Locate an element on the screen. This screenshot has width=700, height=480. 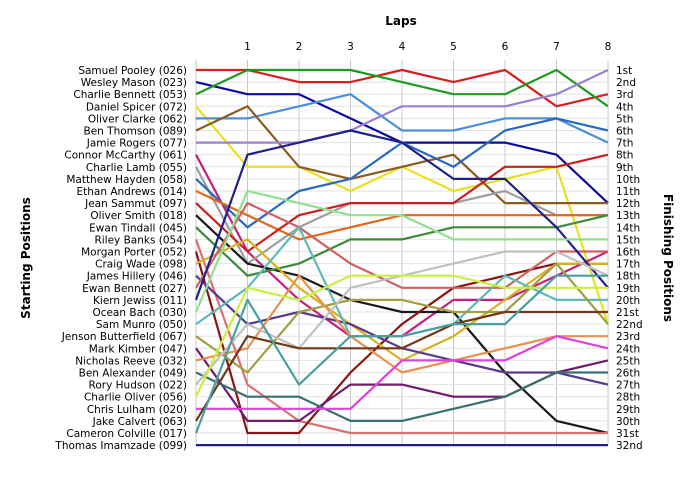
finish-position-label: 13th is located at coordinates (628, 216).